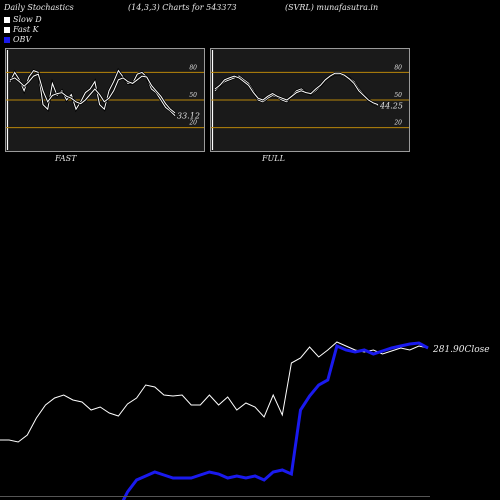 This screenshot has height=500, width=500. Describe the element at coordinates (188, 116) in the screenshot. I see `panel-fast-last-value: 33.12` at that location.